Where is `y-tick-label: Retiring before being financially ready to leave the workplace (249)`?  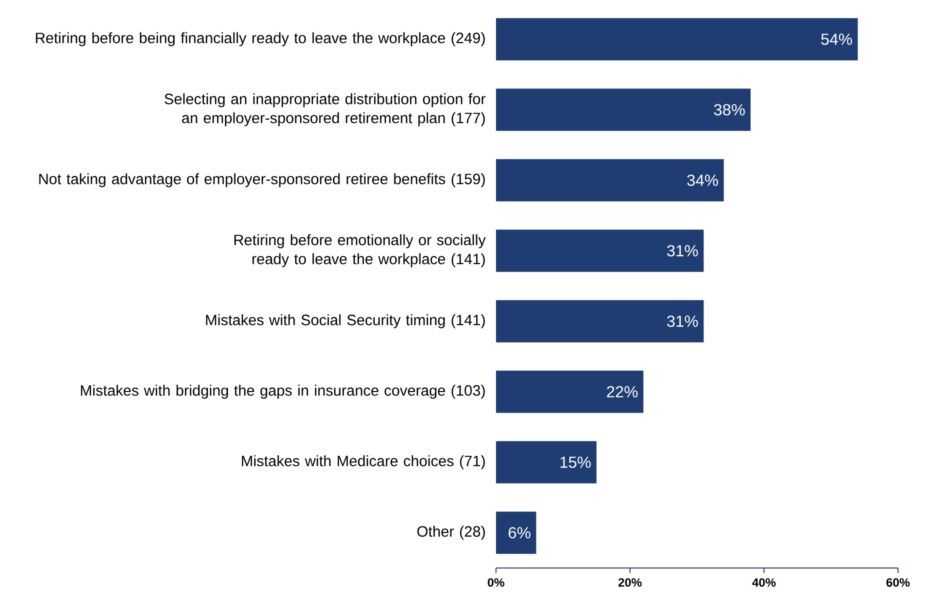 y-tick-label: Retiring before being financially ready to leave the workplace (249) is located at coordinates (260, 39).